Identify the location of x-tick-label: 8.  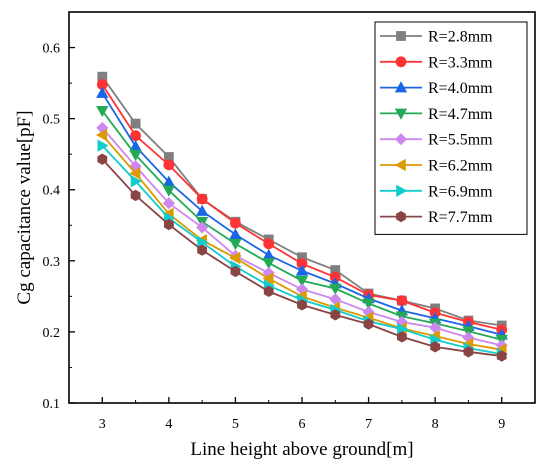
(435, 424).